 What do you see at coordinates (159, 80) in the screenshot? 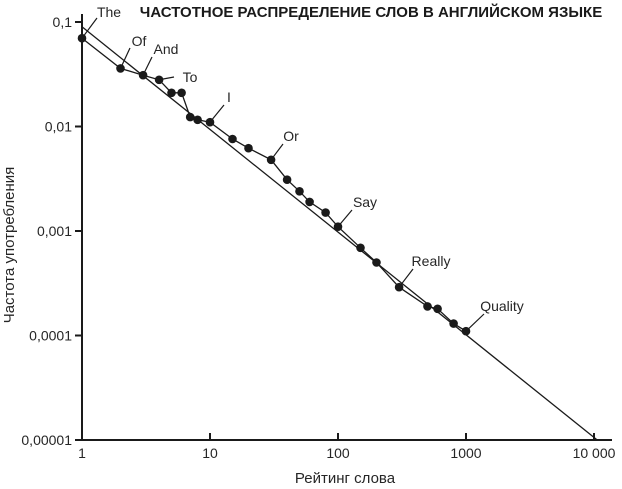
I see `data-point-to` at bounding box center [159, 80].